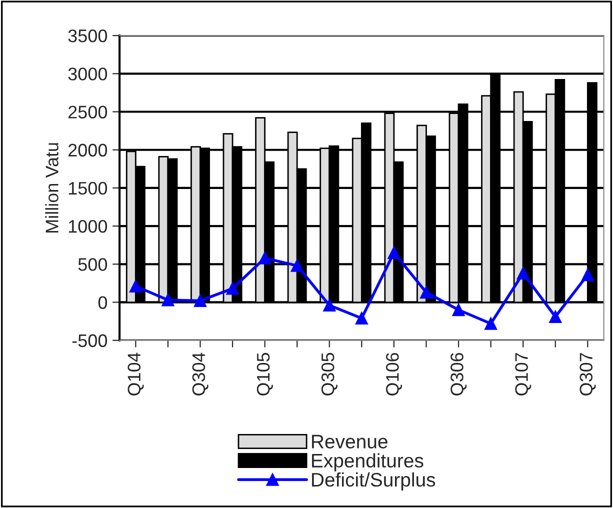 This screenshot has width=613, height=508. Describe the element at coordinates (523, 374) in the screenshot. I see `x-tick-label: Q107` at that location.